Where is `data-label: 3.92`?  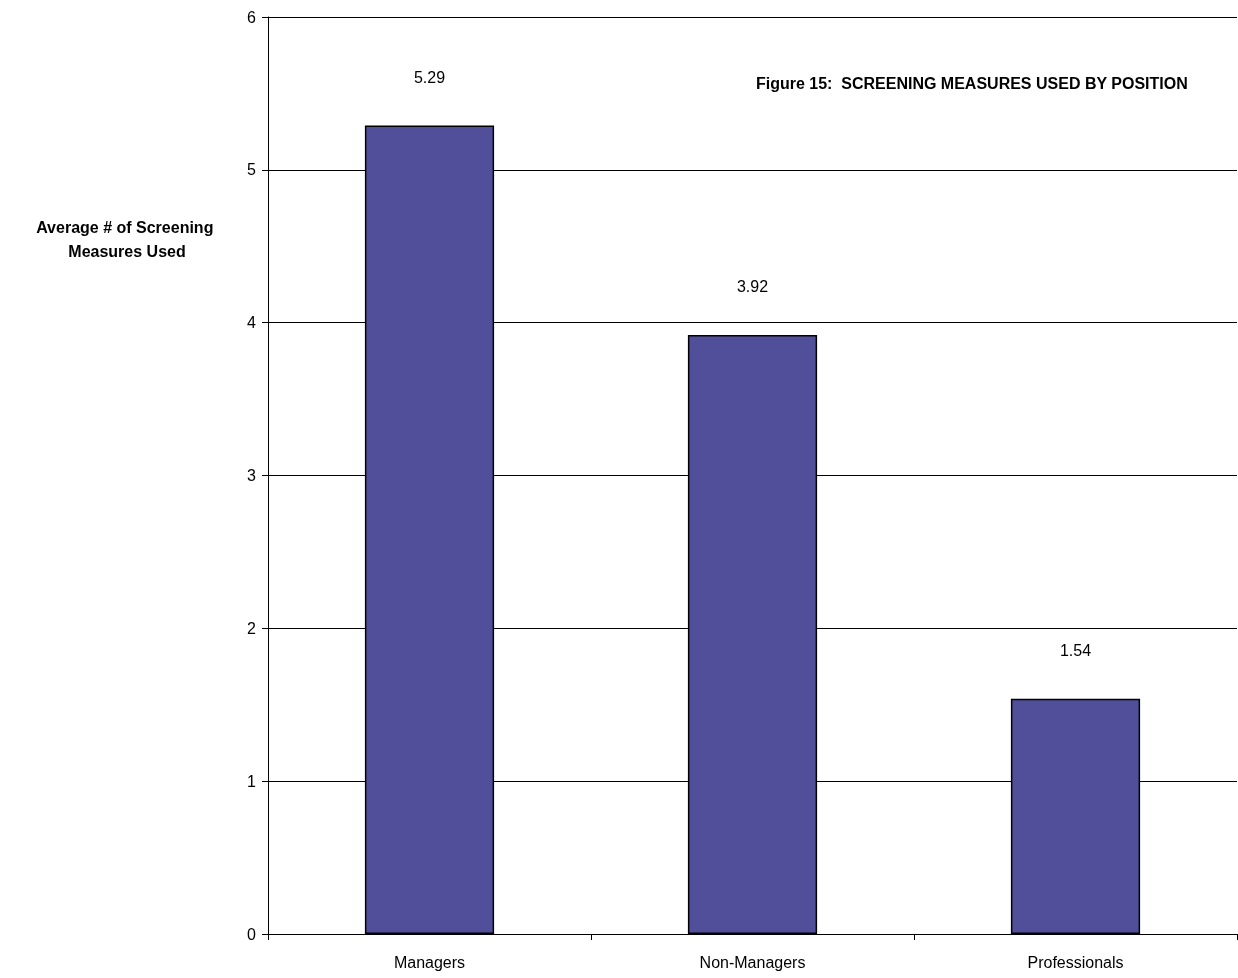
data-label: 3.92 is located at coordinates (752, 287).